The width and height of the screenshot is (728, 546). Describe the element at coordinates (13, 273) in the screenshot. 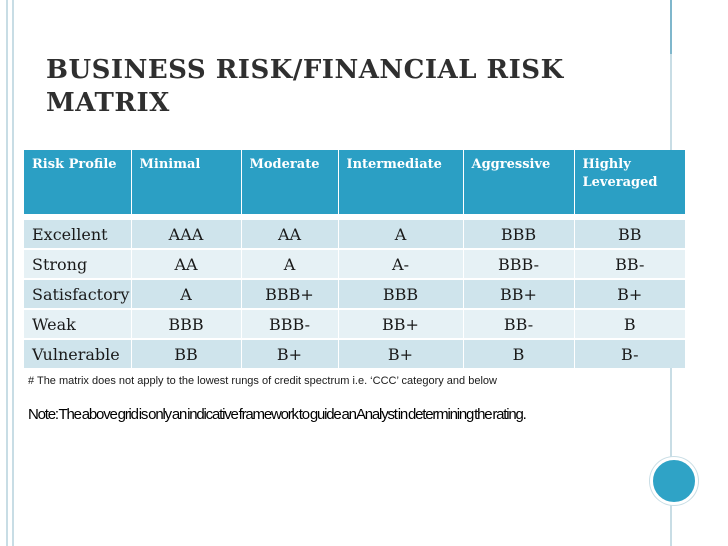

I see `left-decorative-line` at that location.